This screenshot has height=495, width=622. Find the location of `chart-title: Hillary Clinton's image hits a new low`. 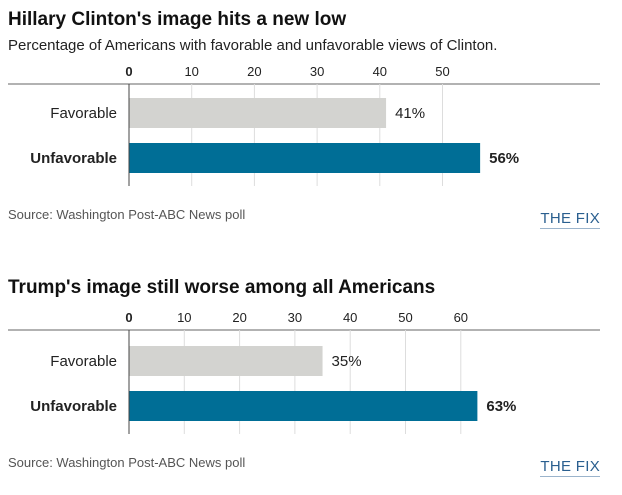

chart-title: Hillary Clinton's image hits a new low is located at coordinates (177, 19).